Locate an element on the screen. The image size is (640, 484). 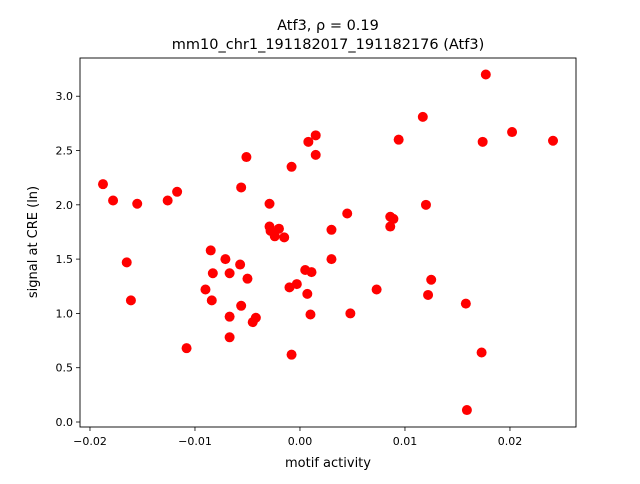
y-tick-label: 1.0 is located at coordinates (65, 313).